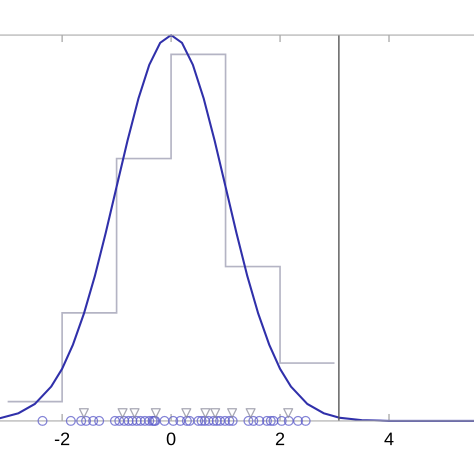 The width and height of the screenshot is (474, 474). I want to click on x-tick-label: 0, so click(171, 439).